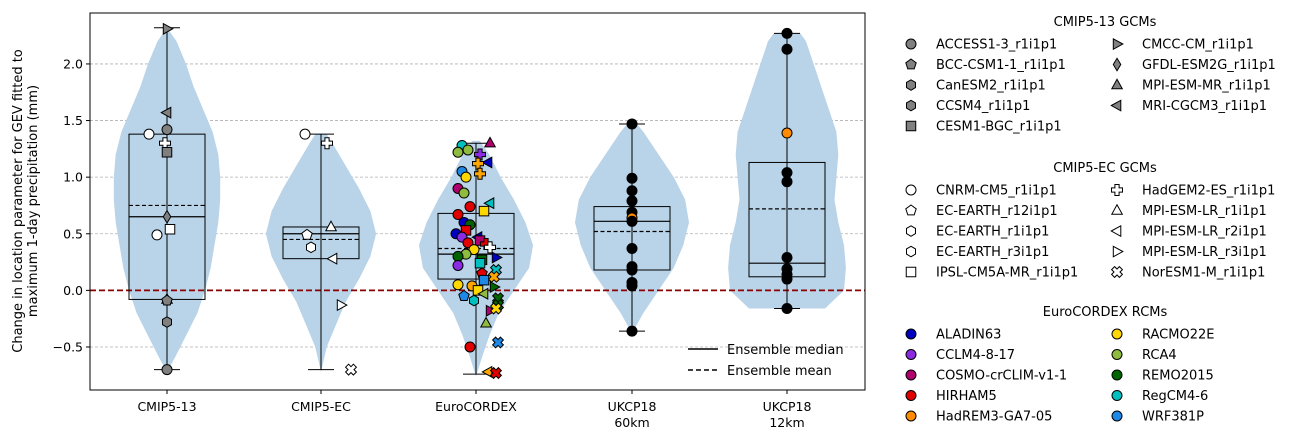 The image size is (1312, 440). I want to click on legend-entry-label: MPI-ESM-MR_r1i1p1, so click(1206, 86).